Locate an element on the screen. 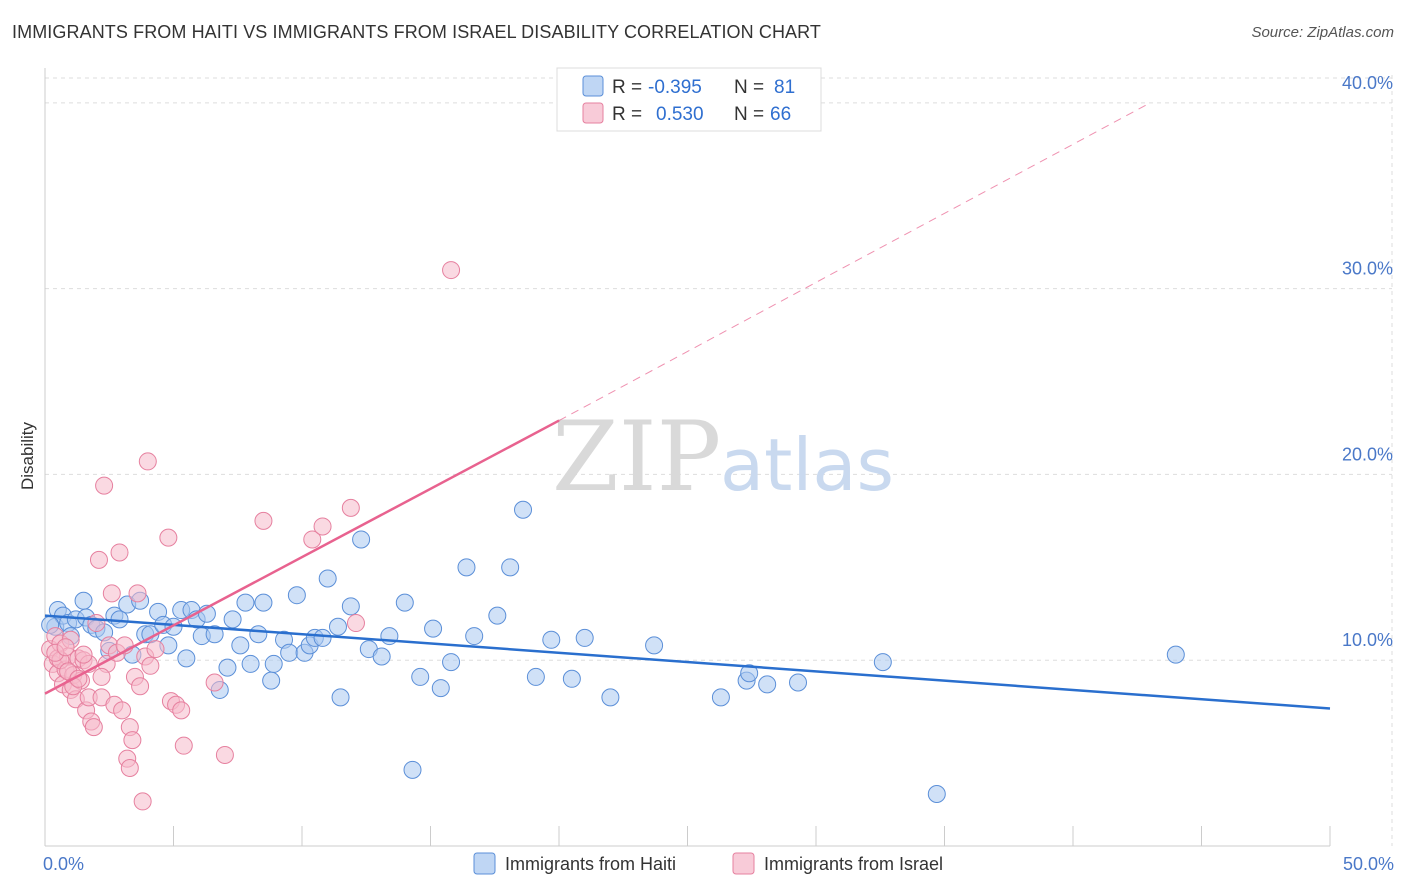 The image size is (1406, 892). legend-n-value-haiti: 81 is located at coordinates (784, 87).